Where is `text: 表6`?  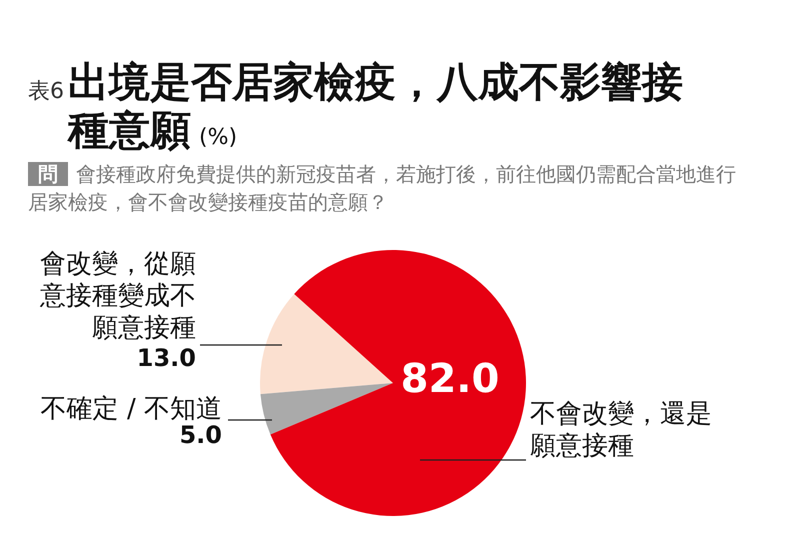
text: 表6 is located at coordinates (46, 92).